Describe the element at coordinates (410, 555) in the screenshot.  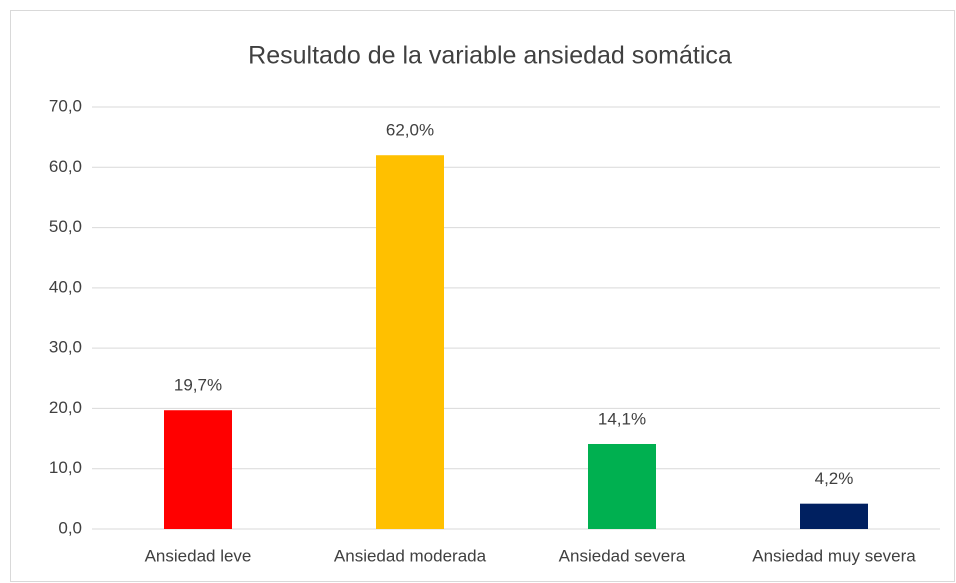
I see `x-tick-label: Ansiedad moderada` at that location.